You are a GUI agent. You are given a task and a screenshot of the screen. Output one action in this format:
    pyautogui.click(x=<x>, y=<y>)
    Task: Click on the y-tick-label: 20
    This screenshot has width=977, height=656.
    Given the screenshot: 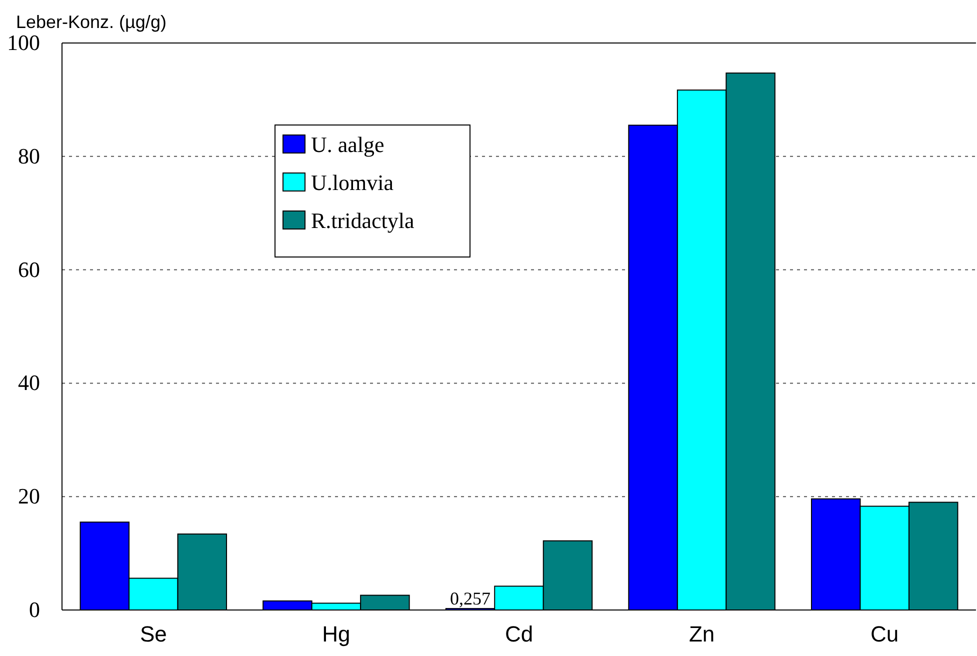 What is the action you would take?
    pyautogui.click(x=29, y=496)
    